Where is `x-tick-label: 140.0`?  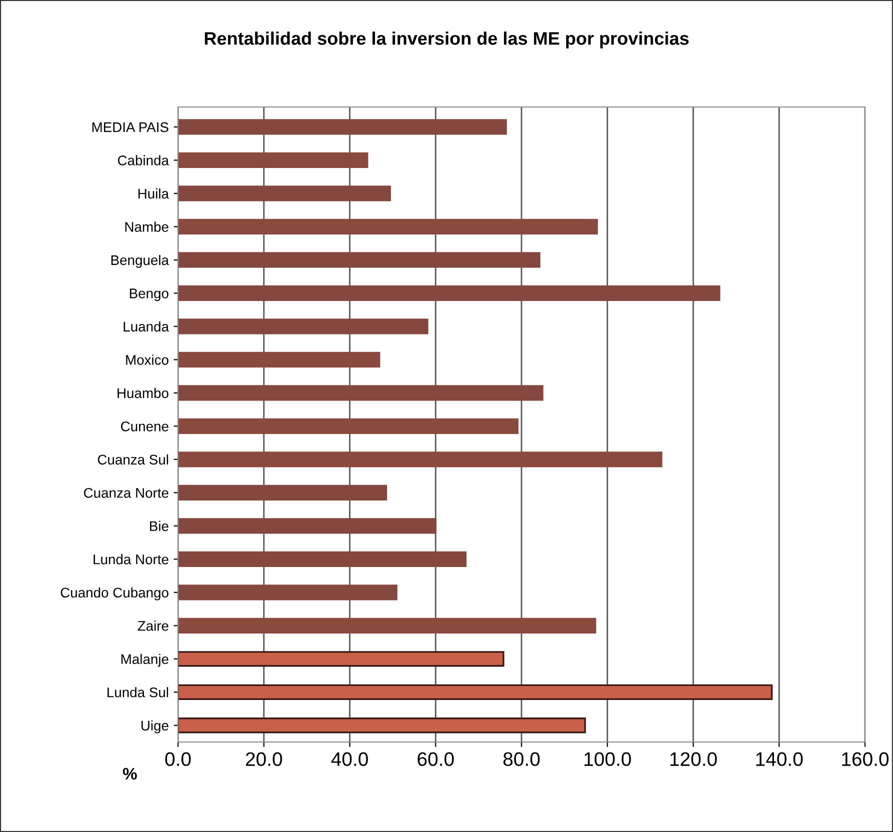 x-tick-label: 140.0 is located at coordinates (779, 759).